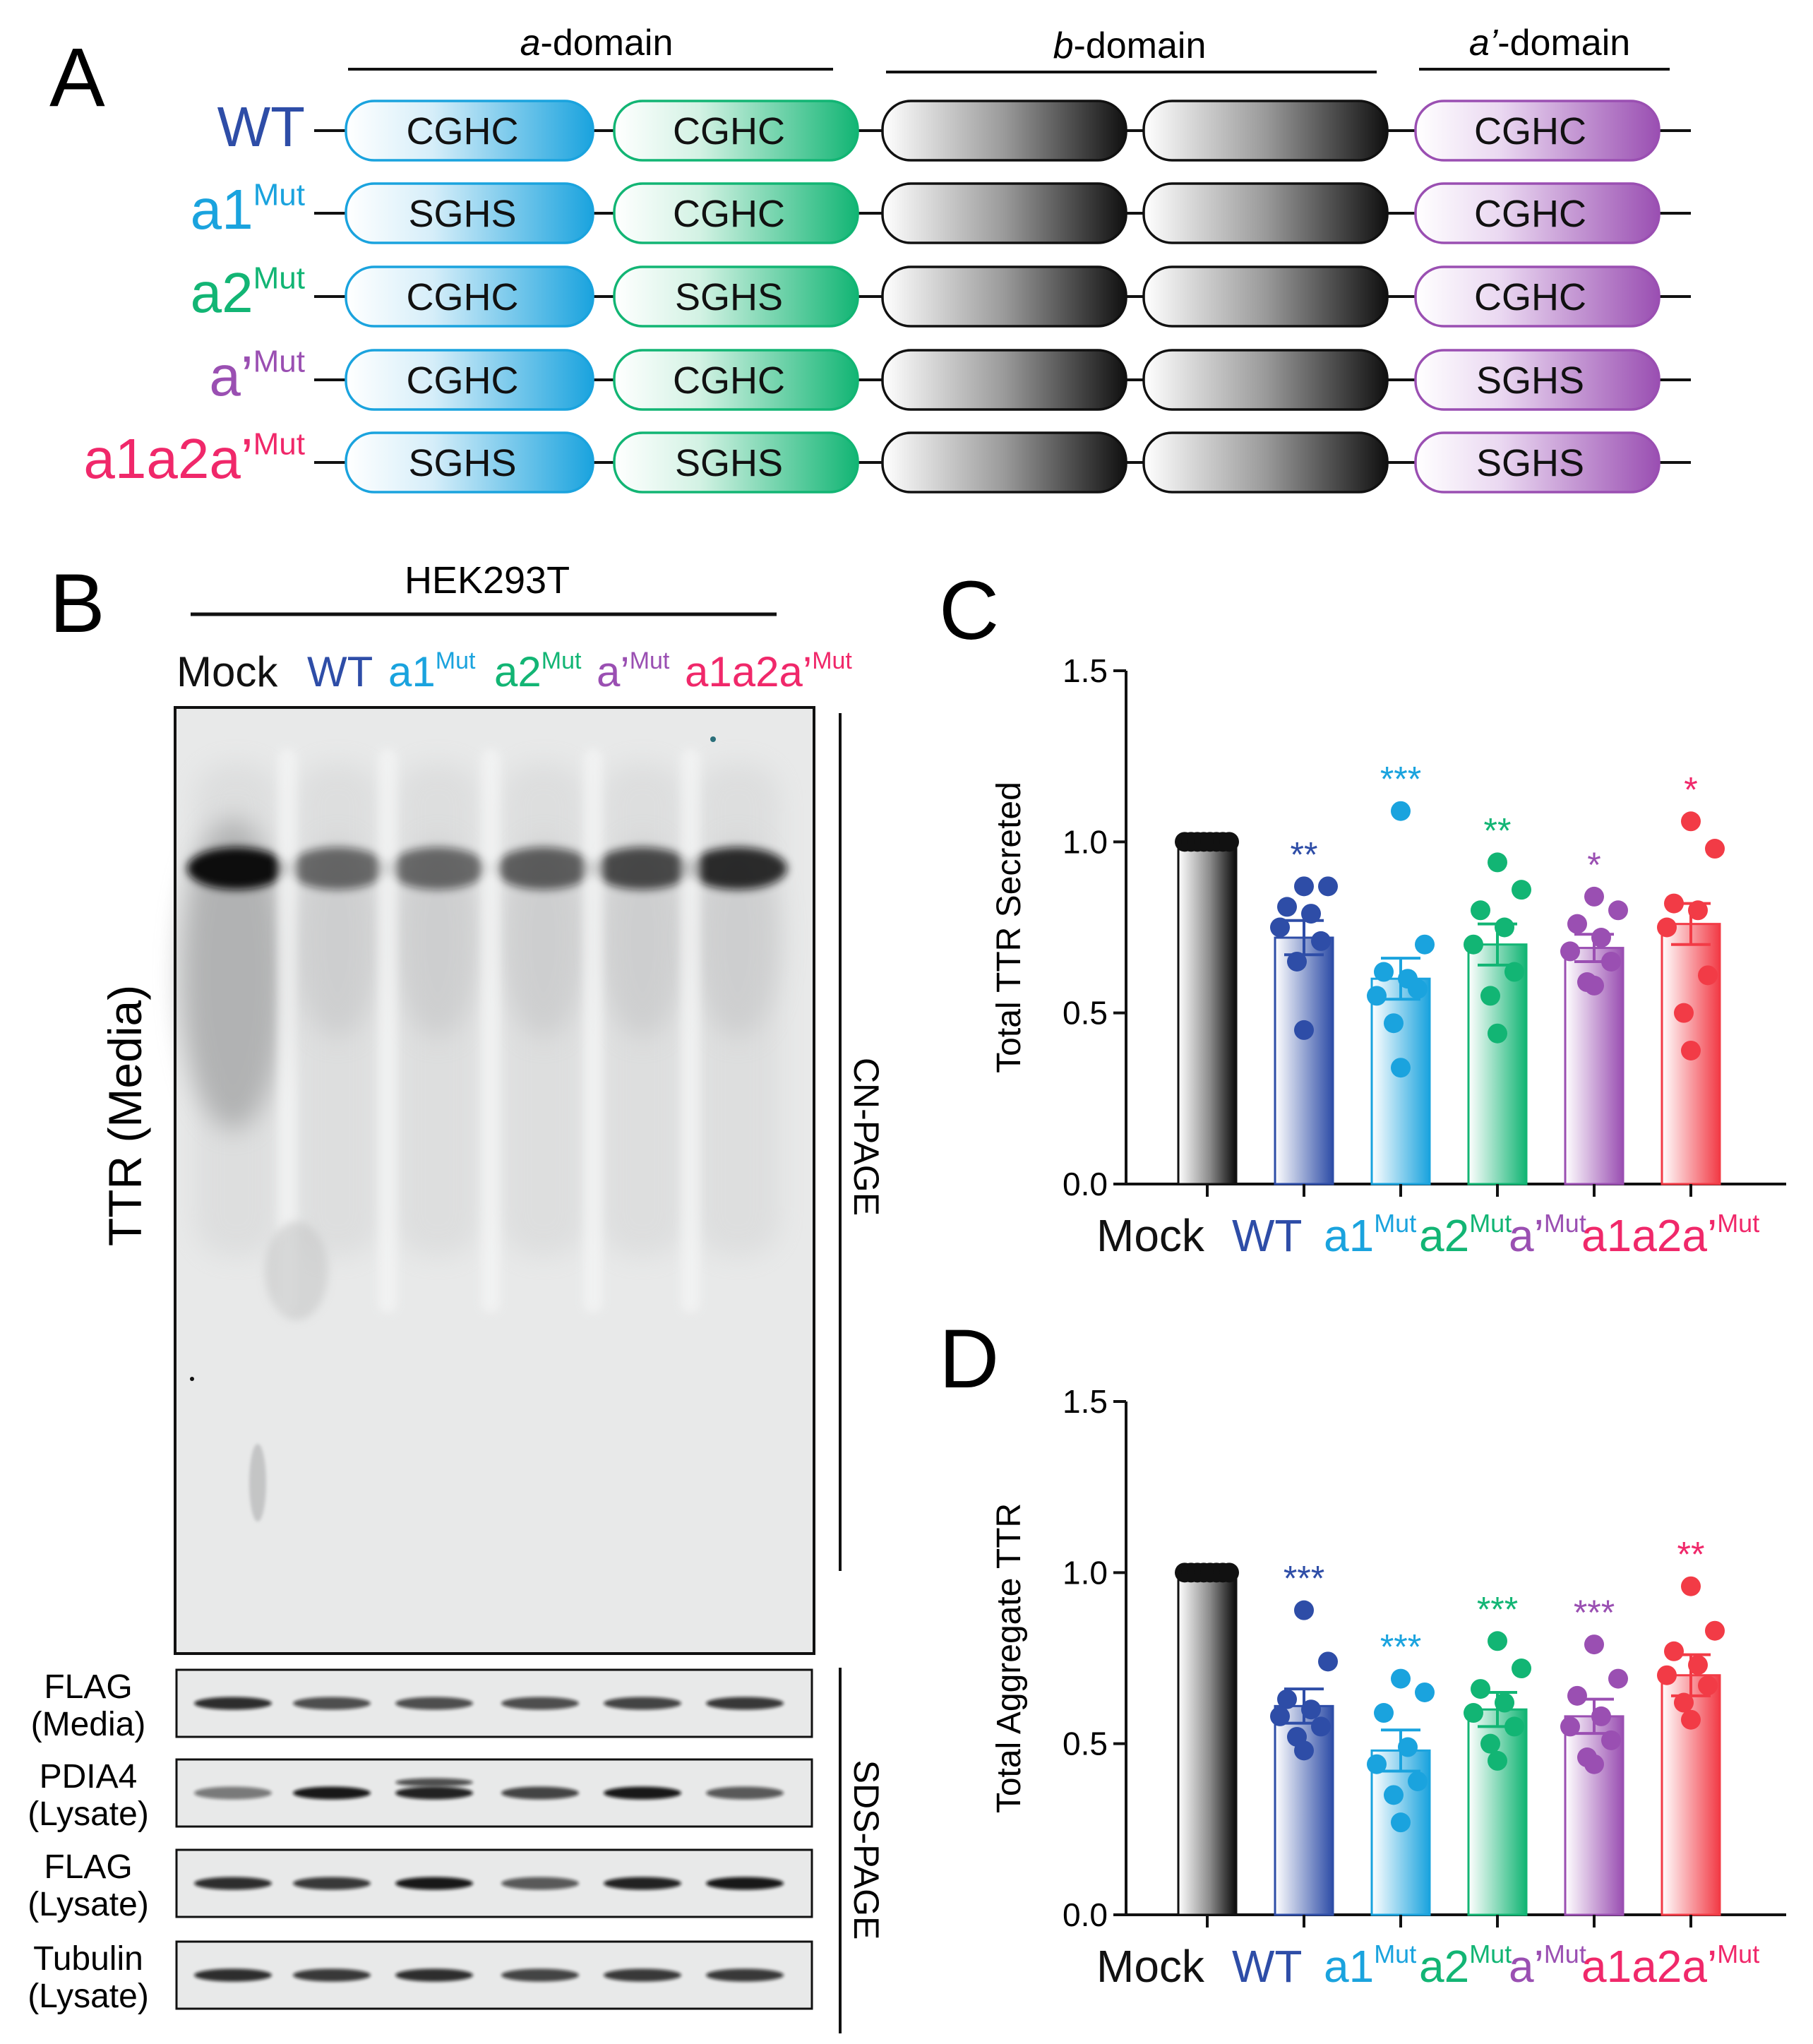  Describe the element at coordinates (88, 1996) in the screenshot. I see `strip-label-2: (Lysate)` at that location.